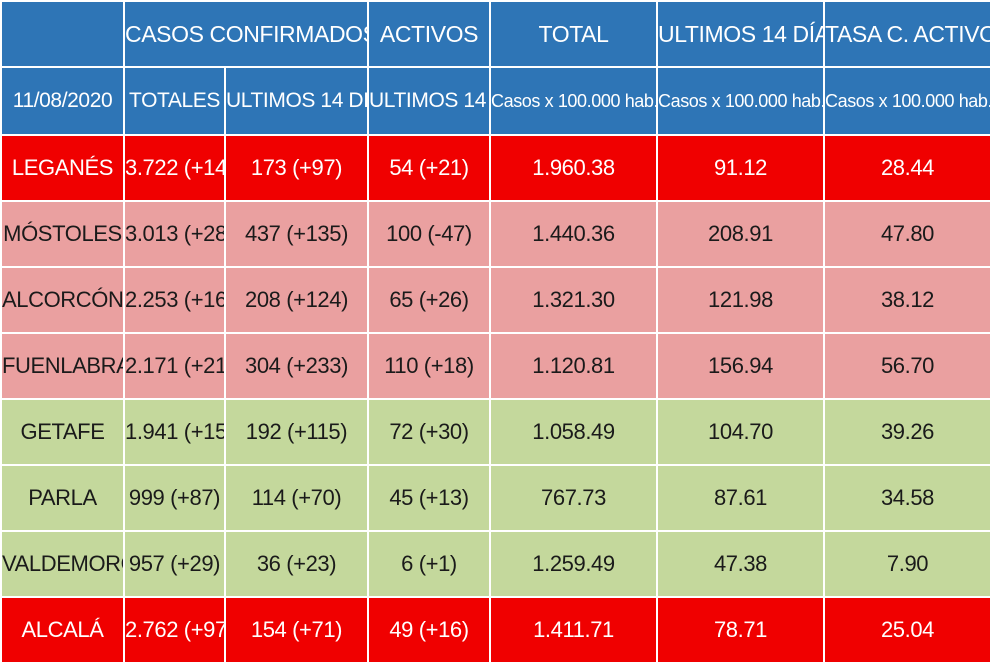 This screenshot has width=990, height=664. I want to click on ultimos-14-rate-cell: 47.38, so click(740, 564).